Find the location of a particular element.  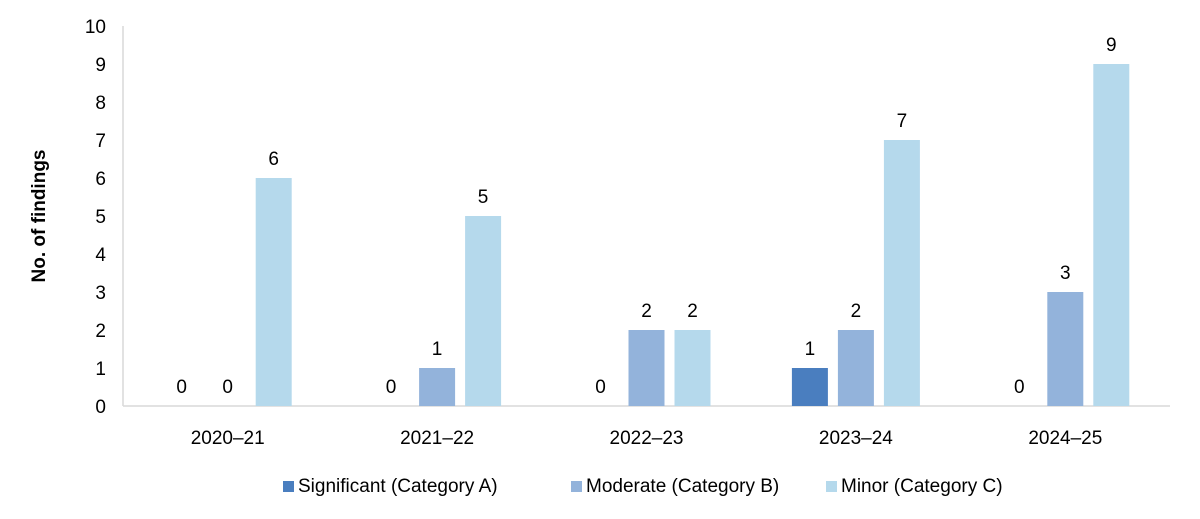

data-label: 9 is located at coordinates (1111, 45).